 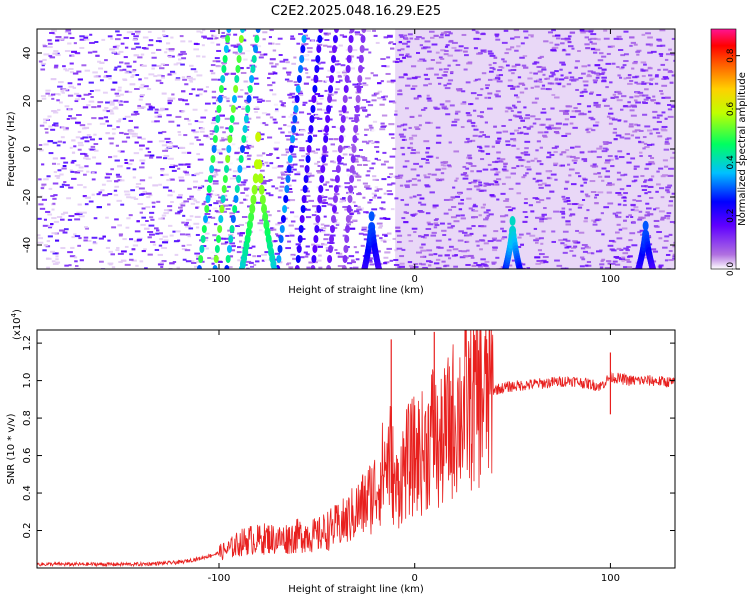 I want to click on x-tick-label: -100, so click(x=219, y=279).